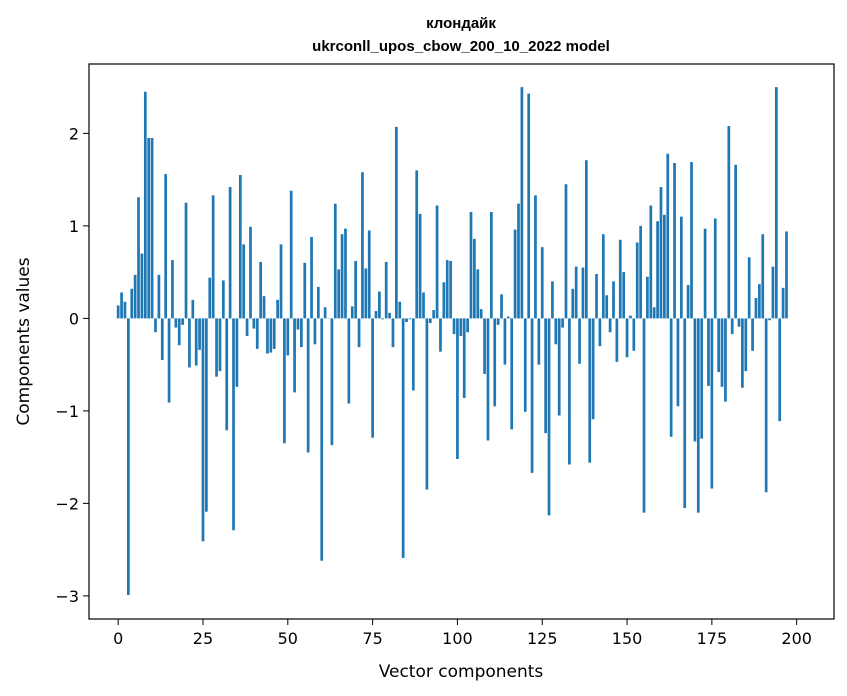 This screenshot has width=847, height=696. Describe the element at coordinates (461, 672) in the screenshot. I see `x-axis-label: Vector components` at that location.